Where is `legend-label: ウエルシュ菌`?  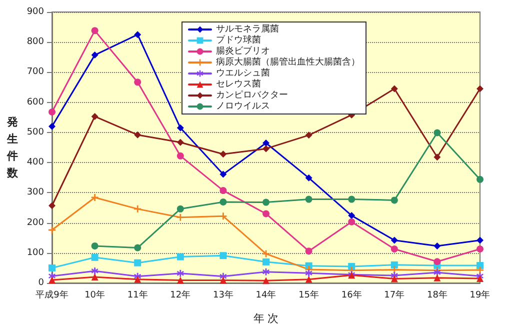 legend-label: ウエルシュ菌 is located at coordinates (243, 73).